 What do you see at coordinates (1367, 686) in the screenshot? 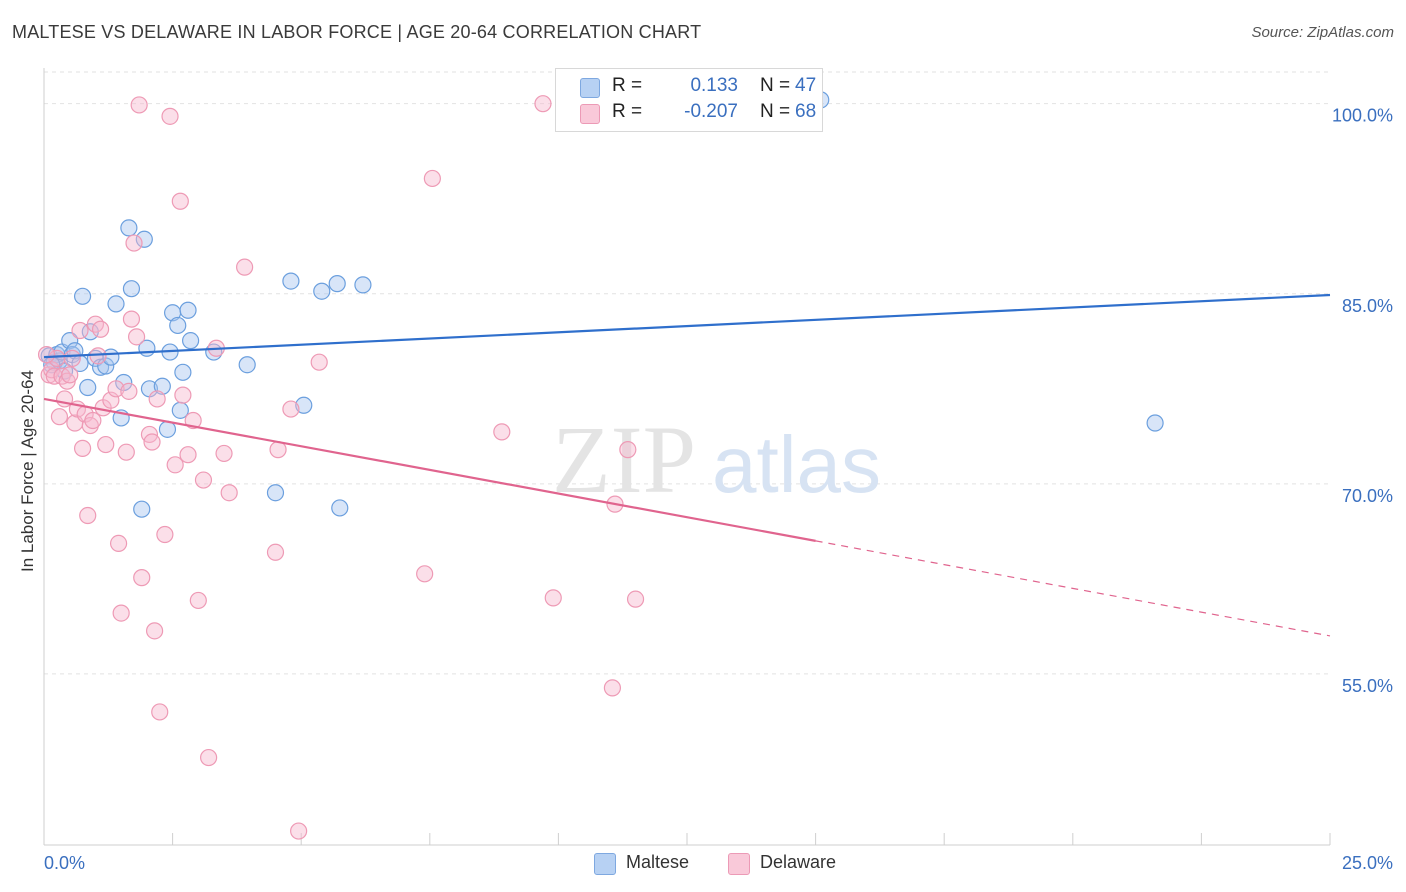
I see `y-tick-label: 55.0%` at bounding box center [1367, 686].